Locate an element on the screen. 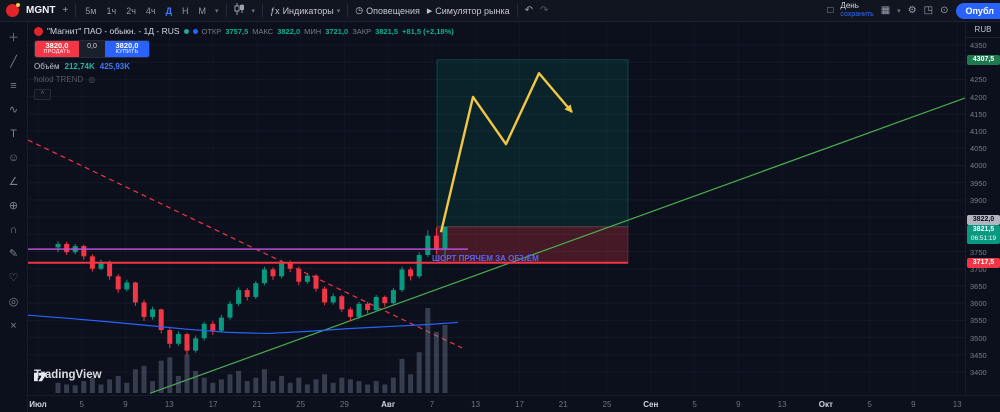 This screenshot has height=412, width=1000. time-axis-label: 9 is located at coordinates (738, 404).